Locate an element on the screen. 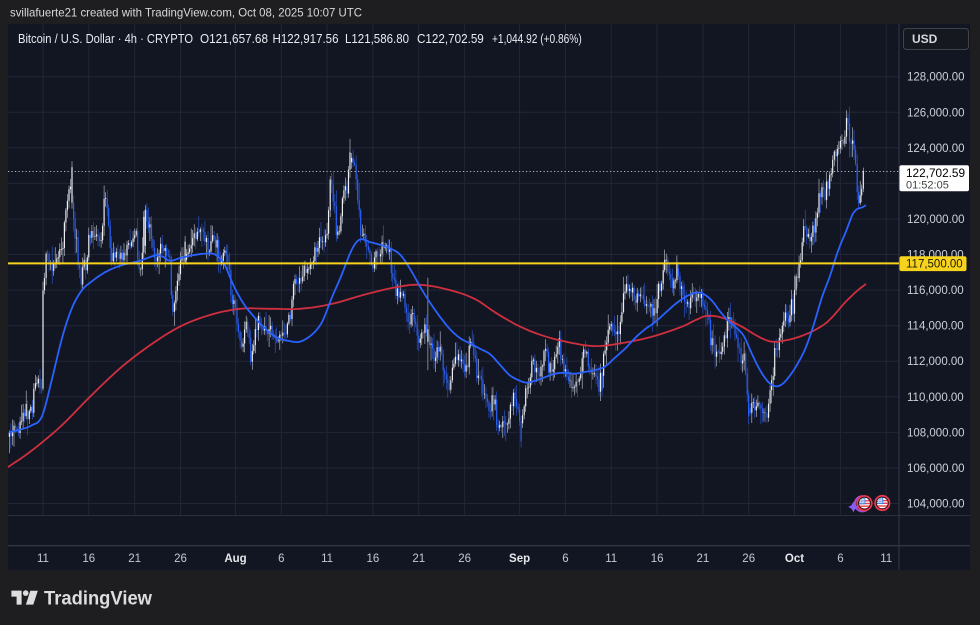 This screenshot has width=980, height=625. svg-text: 116,000.00 is located at coordinates (935, 291).